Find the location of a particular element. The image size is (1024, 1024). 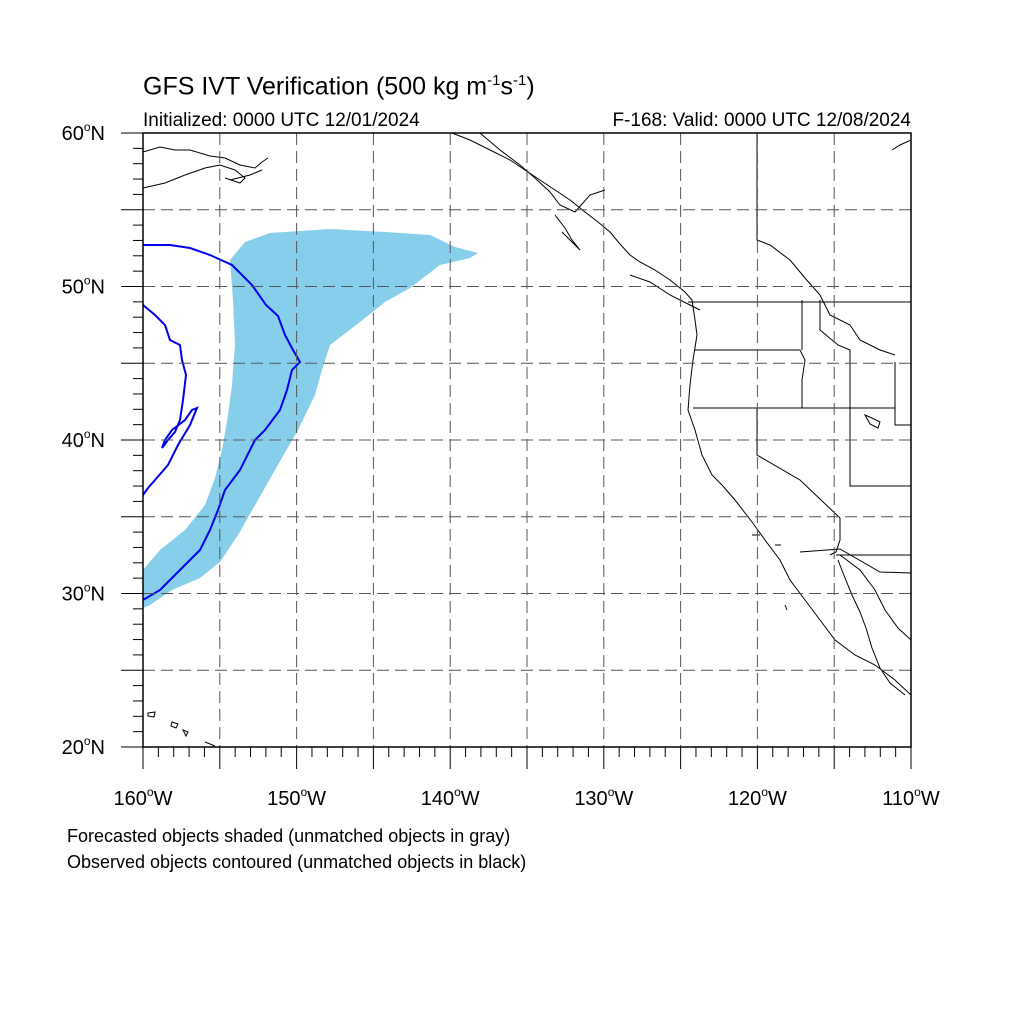

observed-contour-main is located at coordinates (222, 422).